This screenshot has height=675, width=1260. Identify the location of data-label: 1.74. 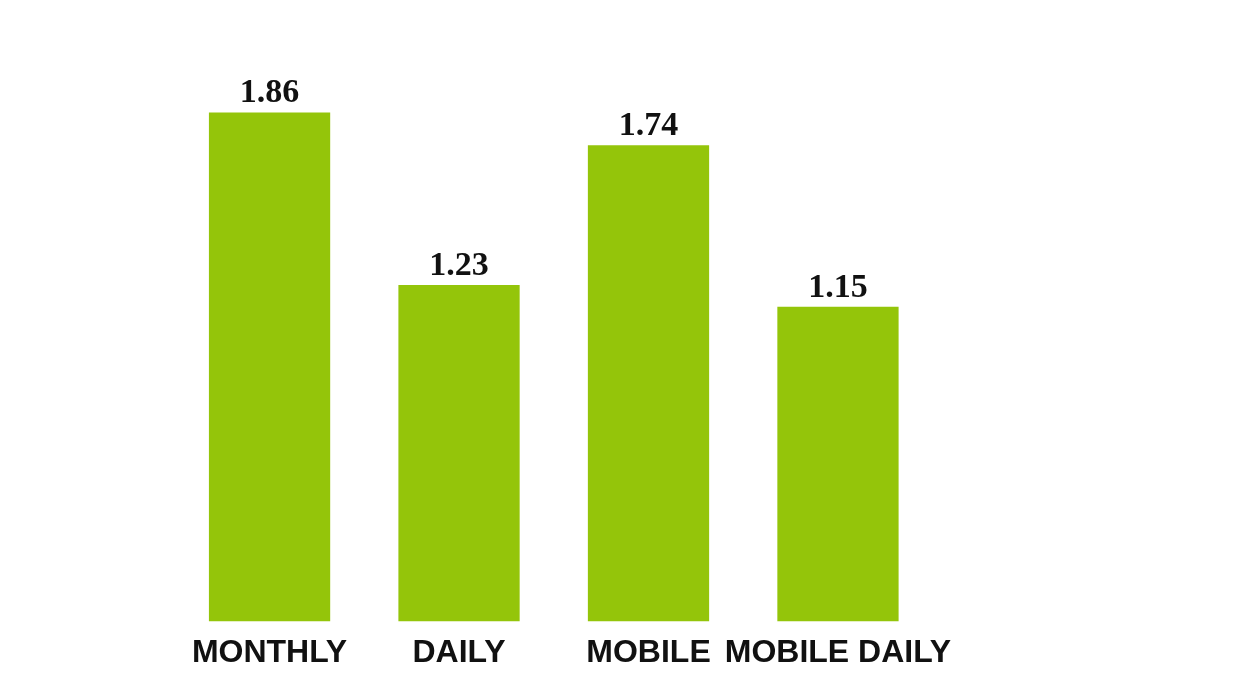
(648, 124).